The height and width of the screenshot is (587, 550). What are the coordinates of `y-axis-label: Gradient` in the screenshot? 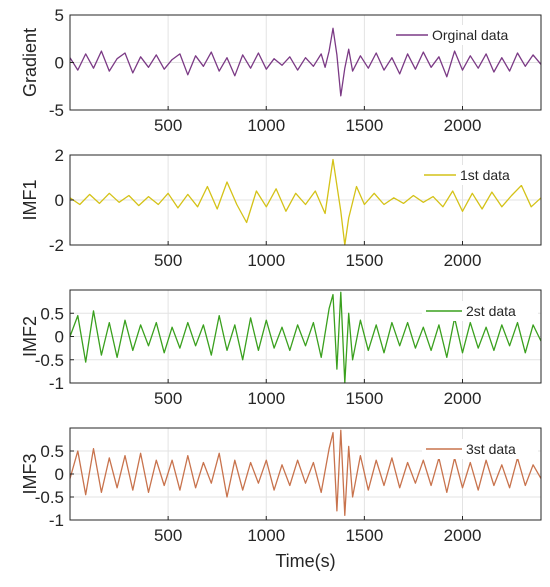 It's located at (30, 62).